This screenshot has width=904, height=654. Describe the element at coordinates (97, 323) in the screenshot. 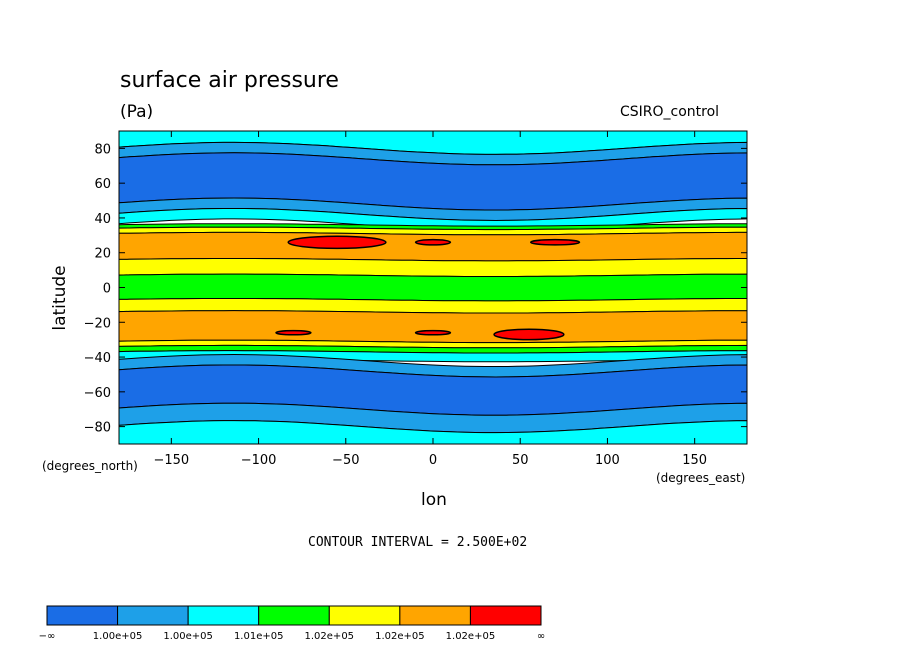

I see `y-tick-label: −20` at that location.